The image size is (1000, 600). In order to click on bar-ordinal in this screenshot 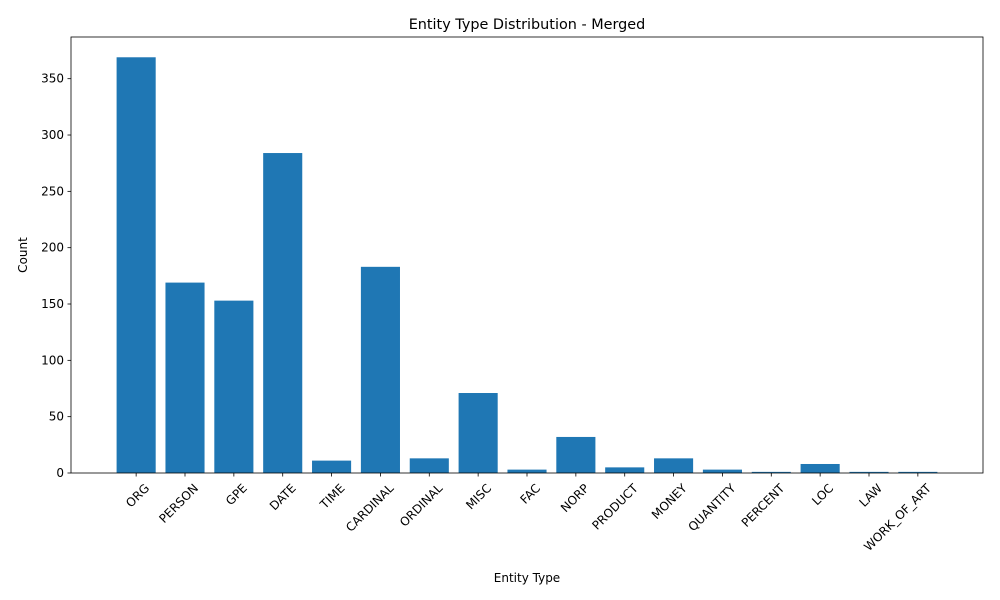, I will do `click(429, 465)`.